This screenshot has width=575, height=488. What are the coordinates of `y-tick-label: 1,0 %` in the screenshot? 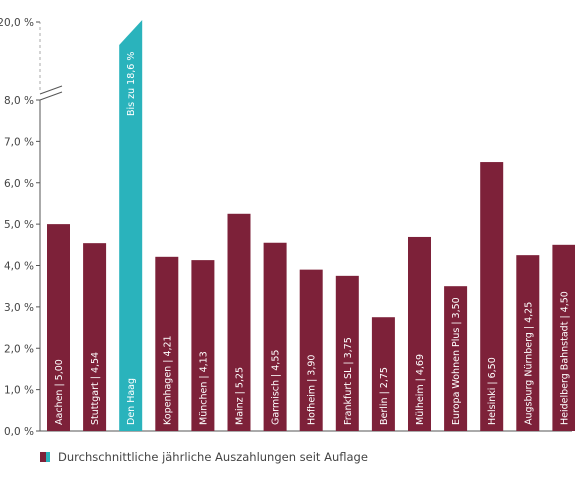 It's located at (19, 391).